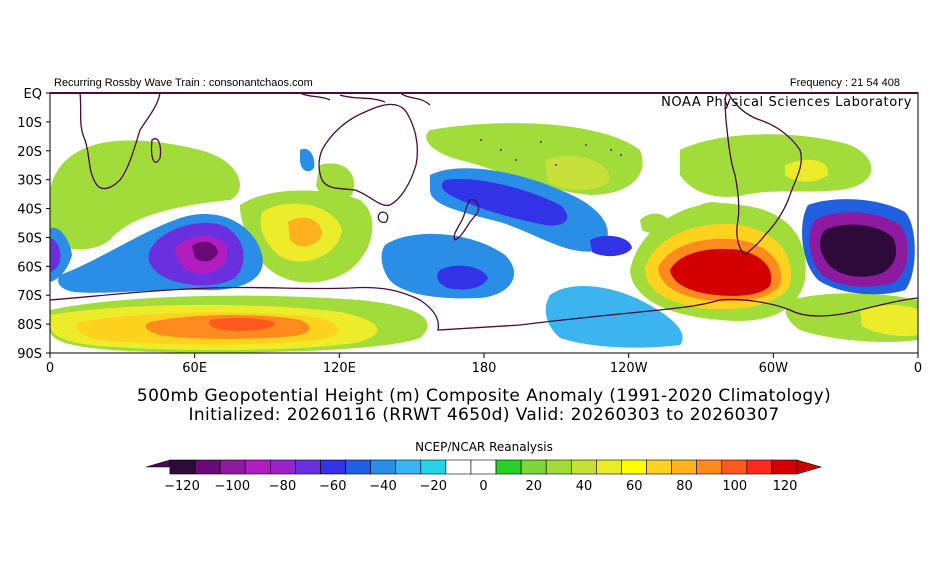 Image resolution: width=930 pixels, height=580 pixels. What do you see at coordinates (466, 220) in the screenshot?
I see `coastline-new-zealand` at bounding box center [466, 220].